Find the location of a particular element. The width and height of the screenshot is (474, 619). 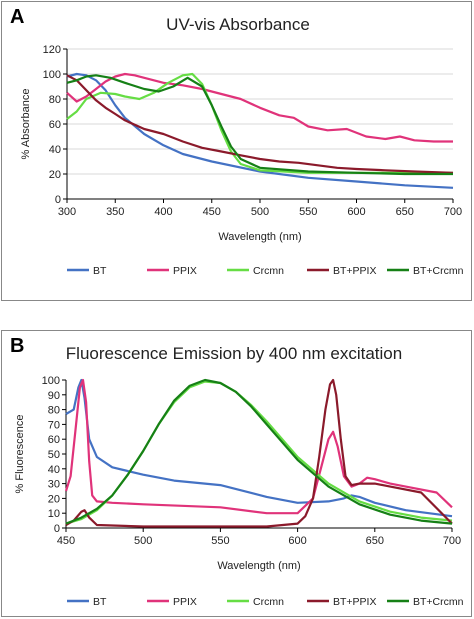

x-tick-label: 350 is located at coordinates (115, 212).